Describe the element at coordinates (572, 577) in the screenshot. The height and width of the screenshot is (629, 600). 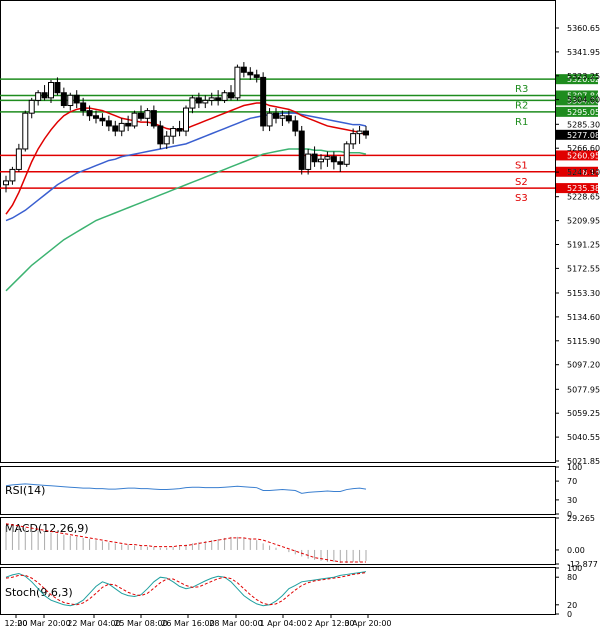
I see `stoch-tick-label: 80` at that location.